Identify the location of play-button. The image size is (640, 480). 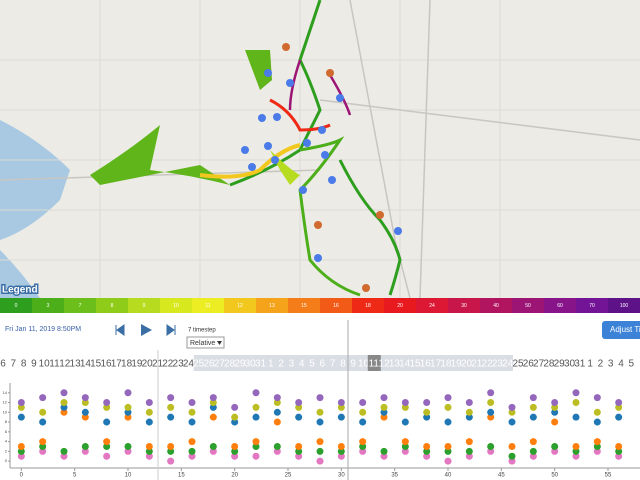
(146, 330).